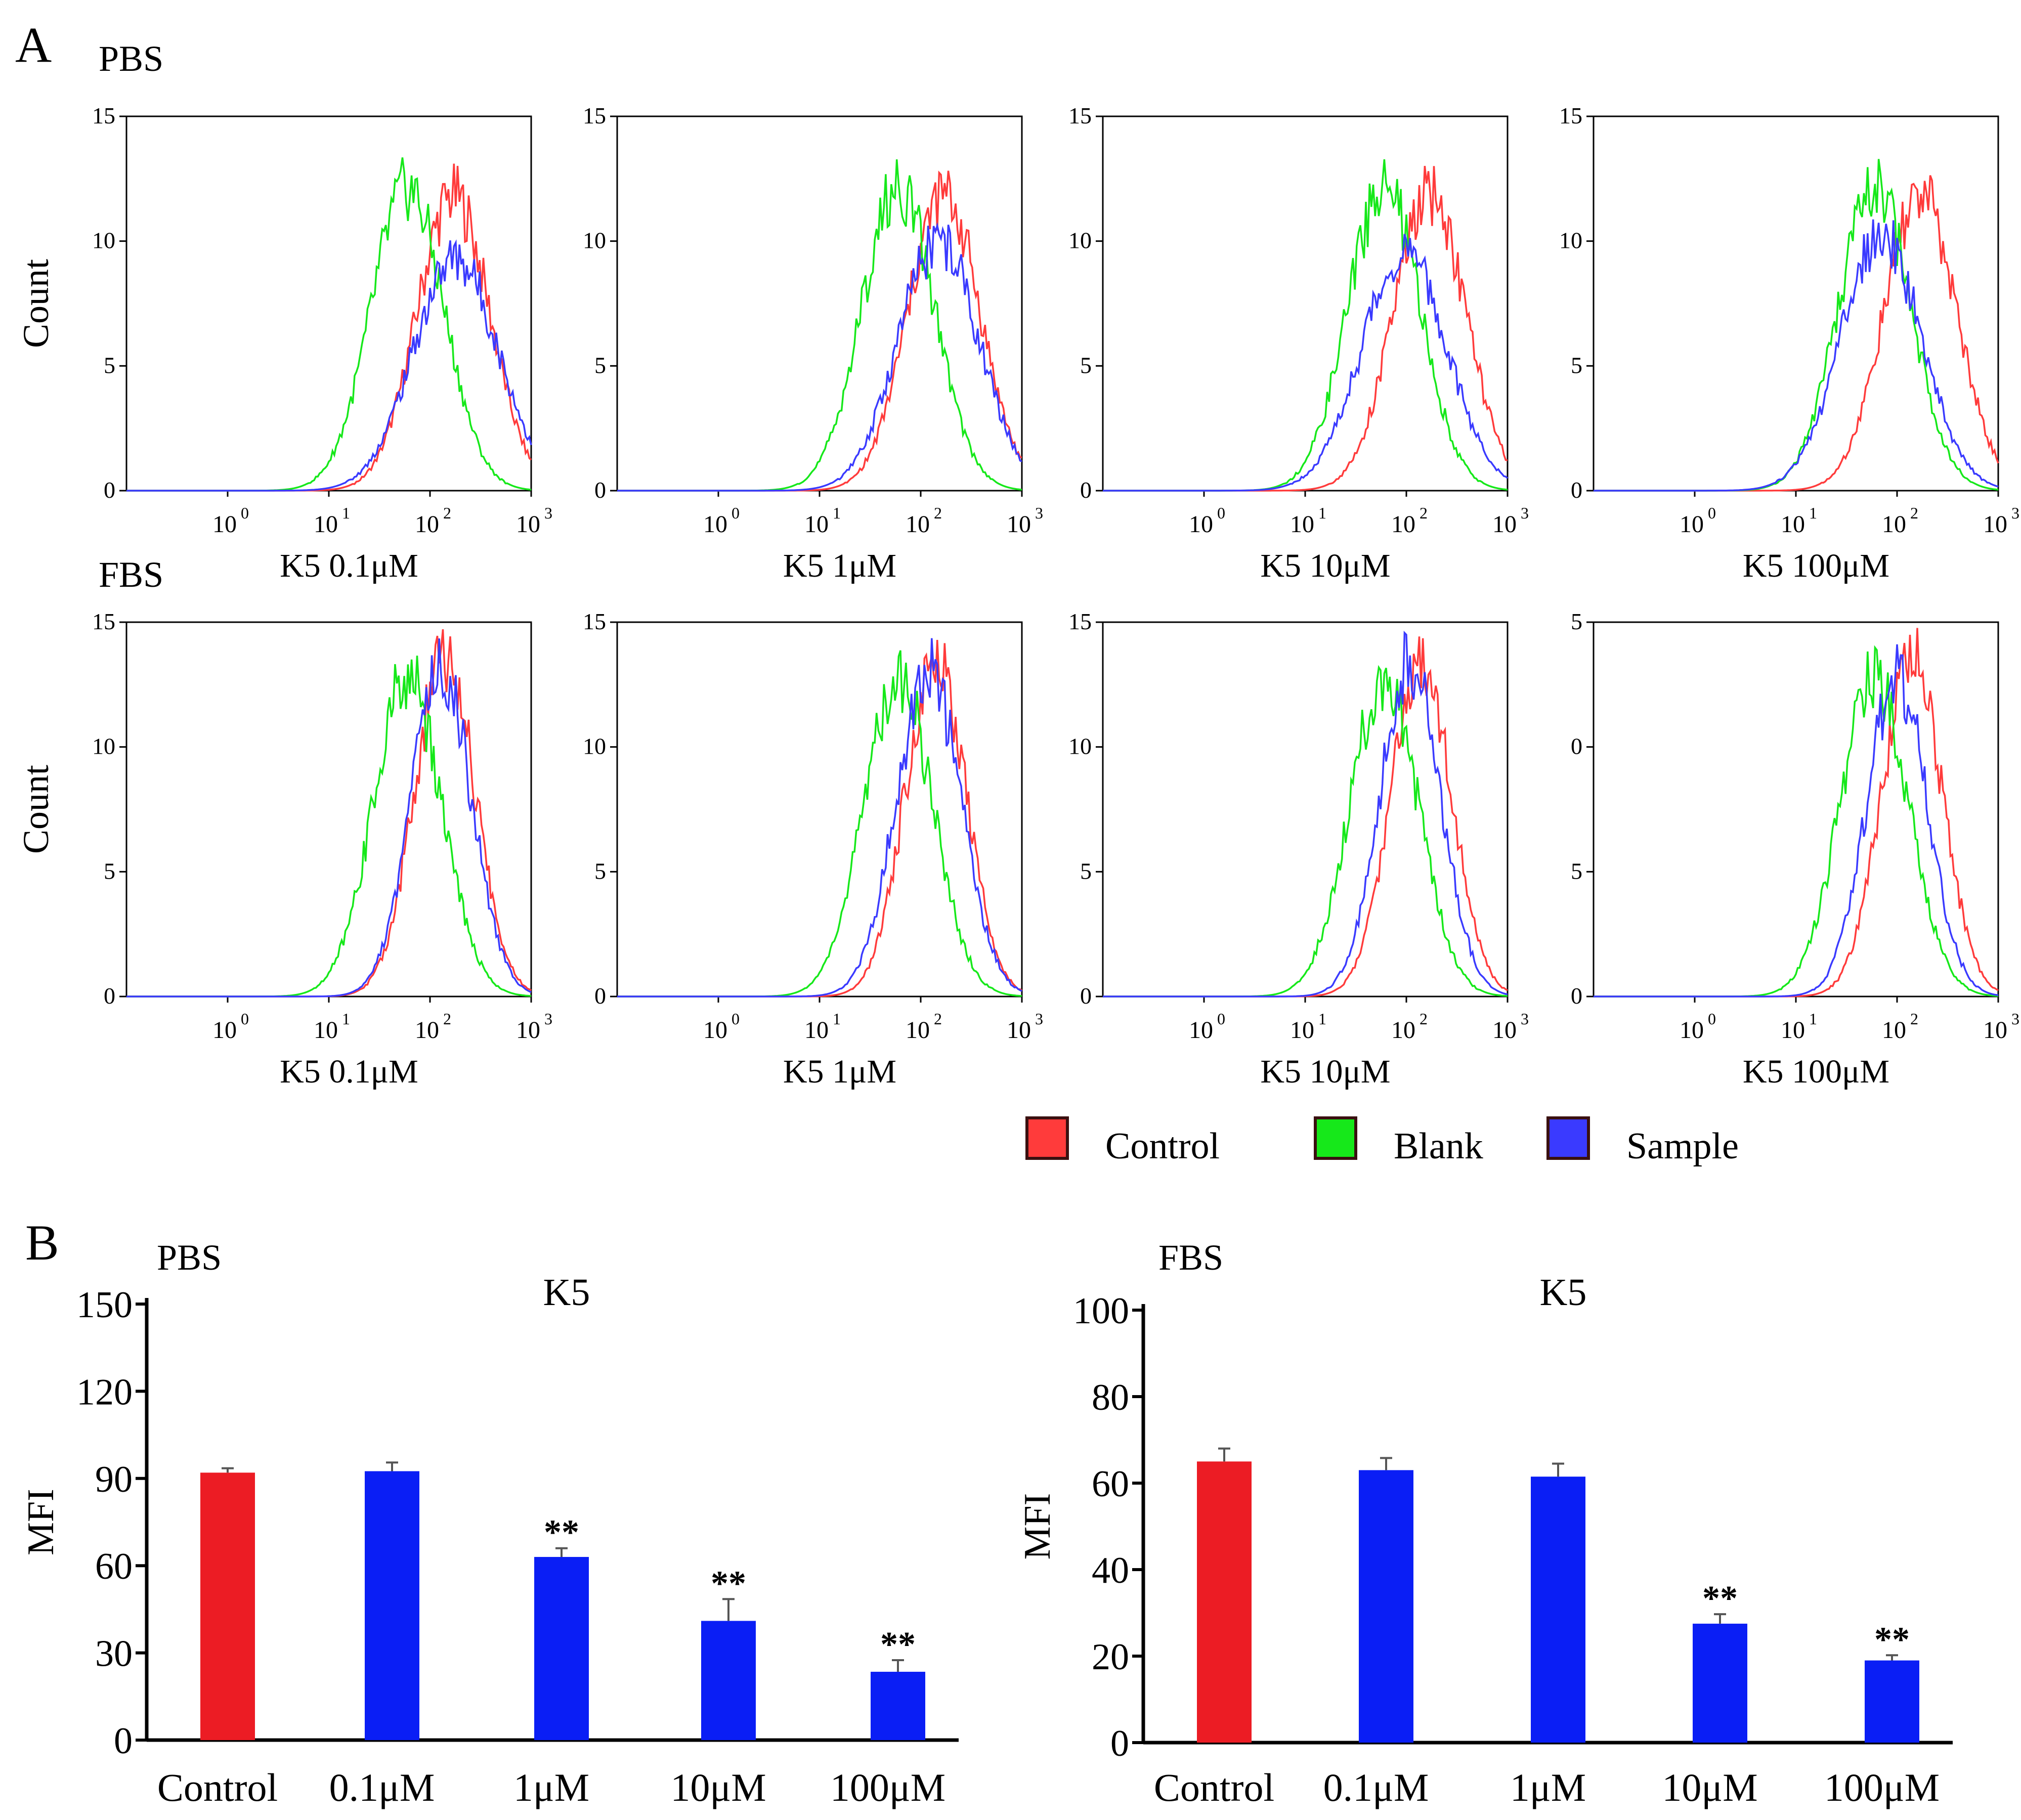 This screenshot has height=1820, width=2021. What do you see at coordinates (349, 565) in the screenshot?
I see `x-axis-title: K5 0.1μM` at bounding box center [349, 565].